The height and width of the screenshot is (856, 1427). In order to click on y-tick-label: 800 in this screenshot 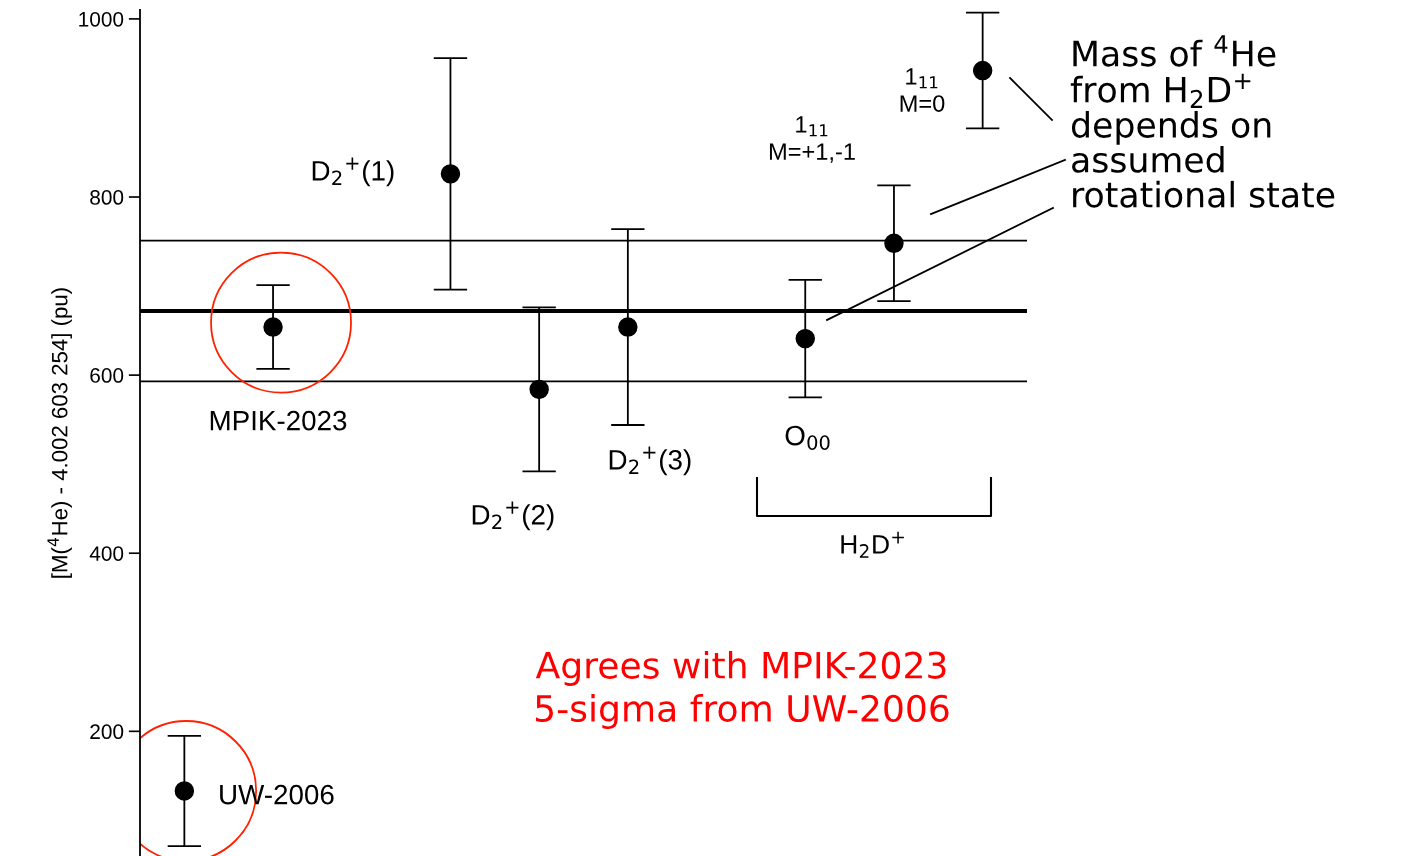, I will do `click(107, 197)`.